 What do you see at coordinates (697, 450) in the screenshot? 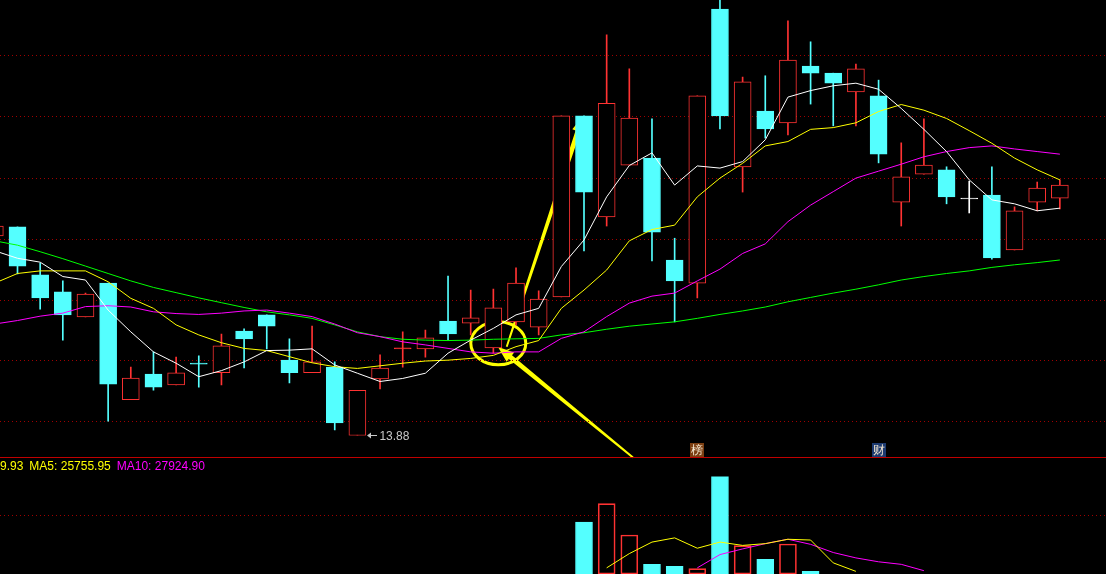
I see `text: 榜` at bounding box center [697, 450].